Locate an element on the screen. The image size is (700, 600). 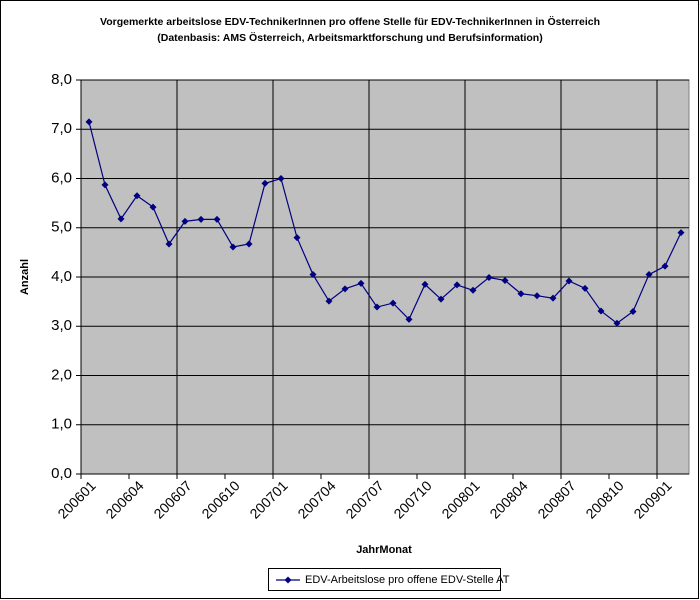
legend-label: EDV-Arbeitslose pro offene EDV-Stelle AT is located at coordinates (407, 580).